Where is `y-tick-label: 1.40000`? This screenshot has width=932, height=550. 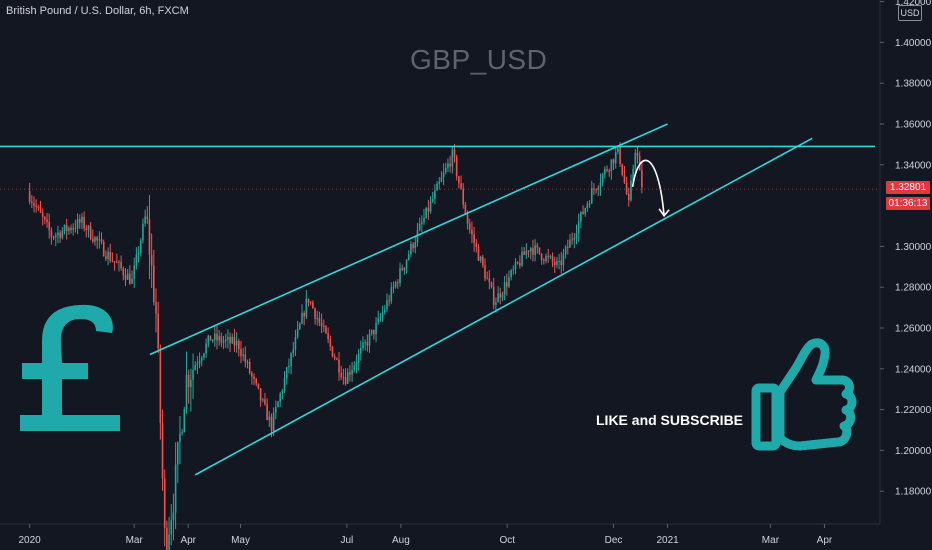
y-tick-label: 1.40000 is located at coordinates (913, 43).